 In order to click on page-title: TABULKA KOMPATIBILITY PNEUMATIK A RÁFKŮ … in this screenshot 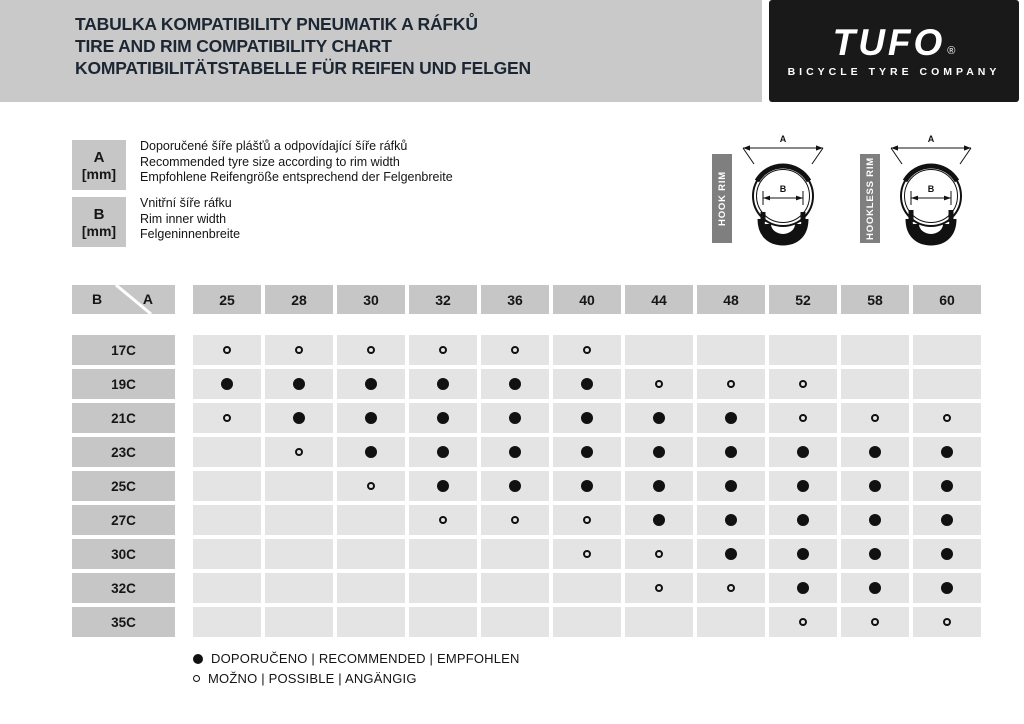, I will do `click(303, 46)`.